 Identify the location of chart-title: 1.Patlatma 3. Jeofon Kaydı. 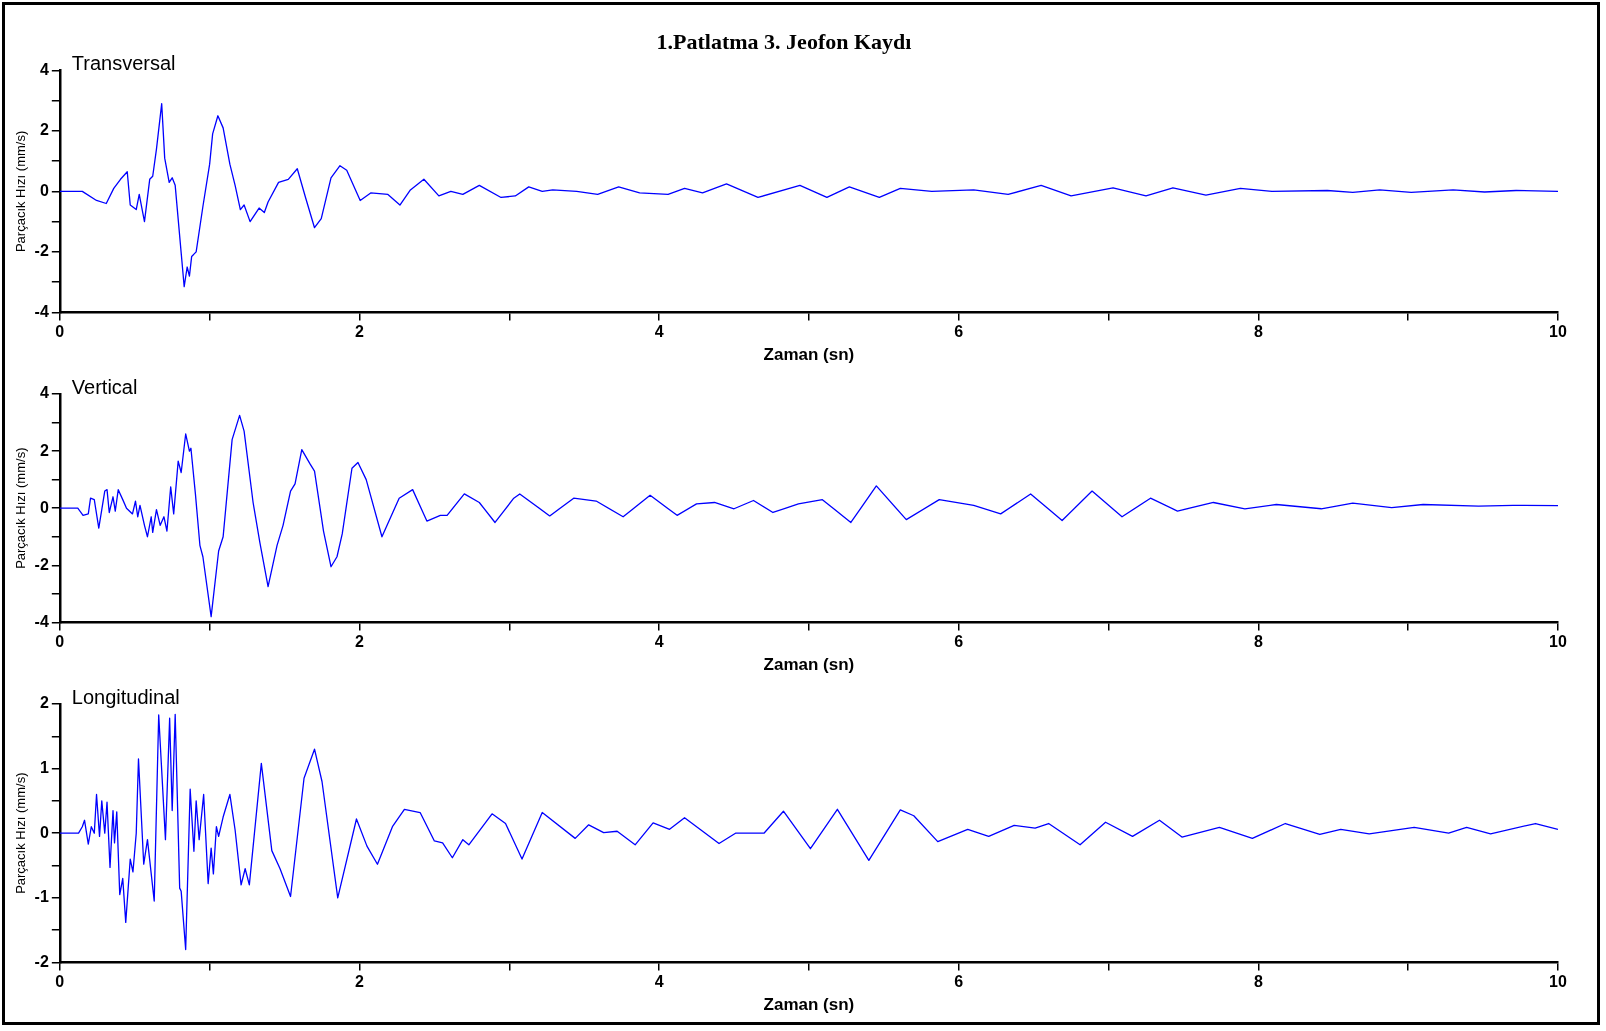
(784, 41).